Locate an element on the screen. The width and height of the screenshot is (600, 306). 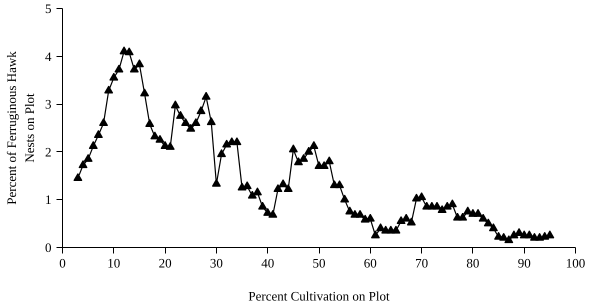
x-tick-label: 70 is located at coordinates (421, 263).